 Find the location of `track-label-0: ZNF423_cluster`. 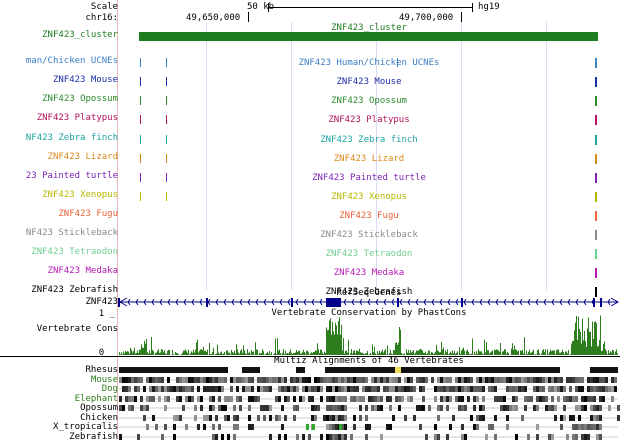

track-label-0: ZNF423_cluster is located at coordinates (80, 35).